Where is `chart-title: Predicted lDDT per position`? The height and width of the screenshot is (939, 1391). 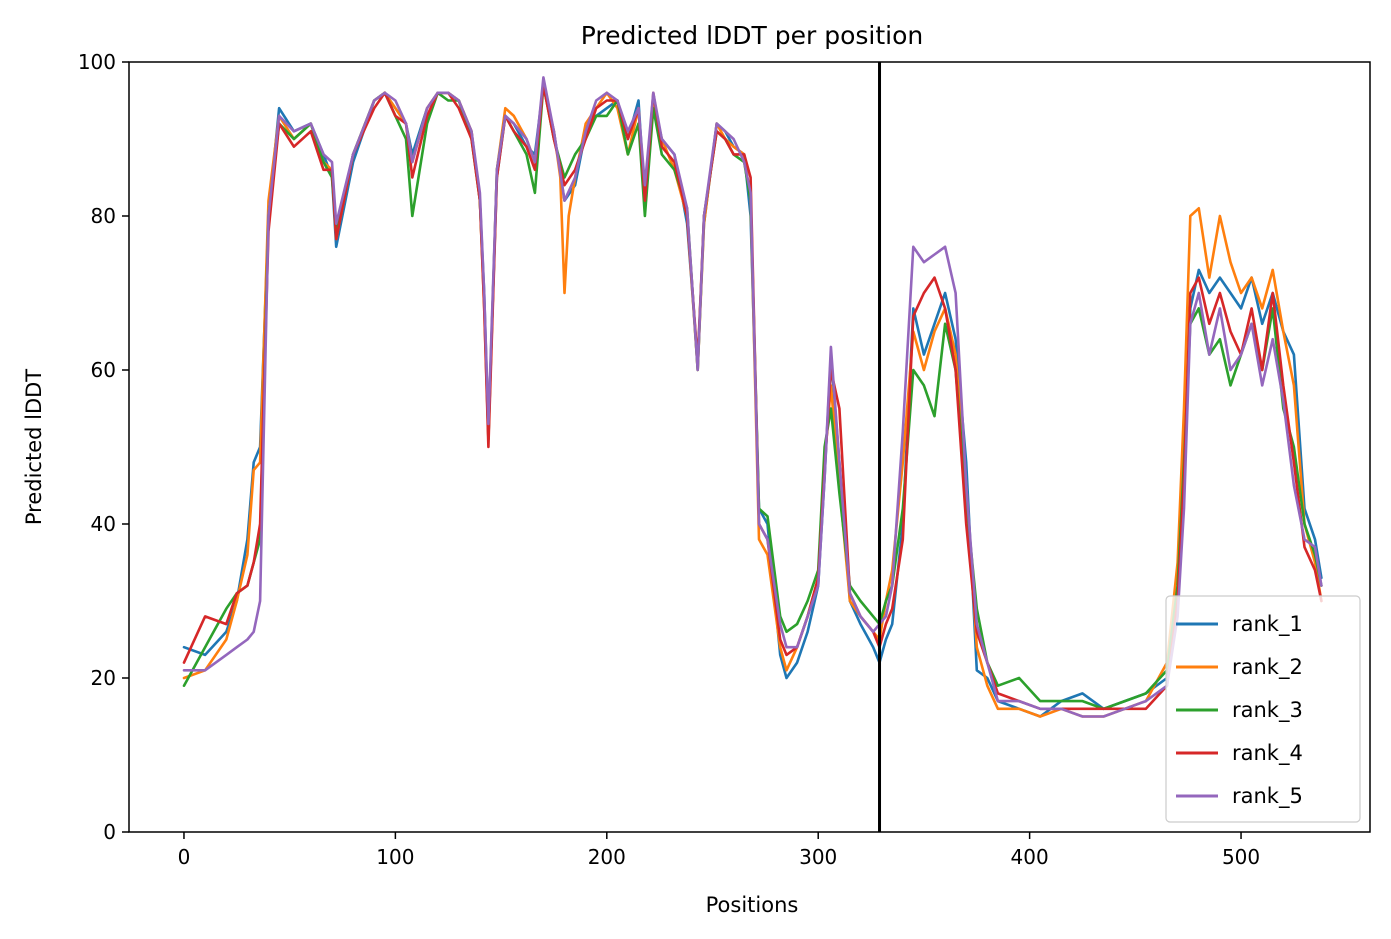
chart-title: Predicted lDDT per position is located at coordinates (752, 35).